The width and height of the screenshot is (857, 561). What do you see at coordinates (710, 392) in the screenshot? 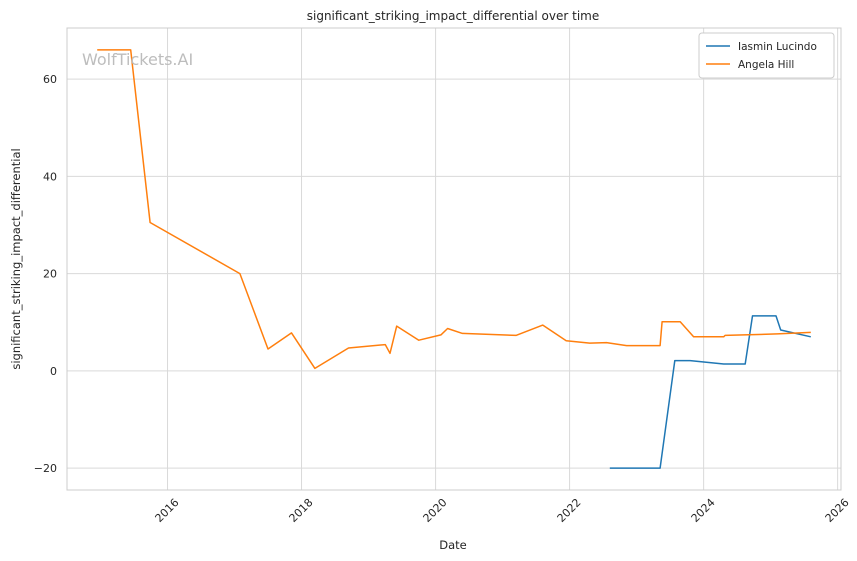
I see `series-line-iasmin-lucindo` at bounding box center [710, 392].